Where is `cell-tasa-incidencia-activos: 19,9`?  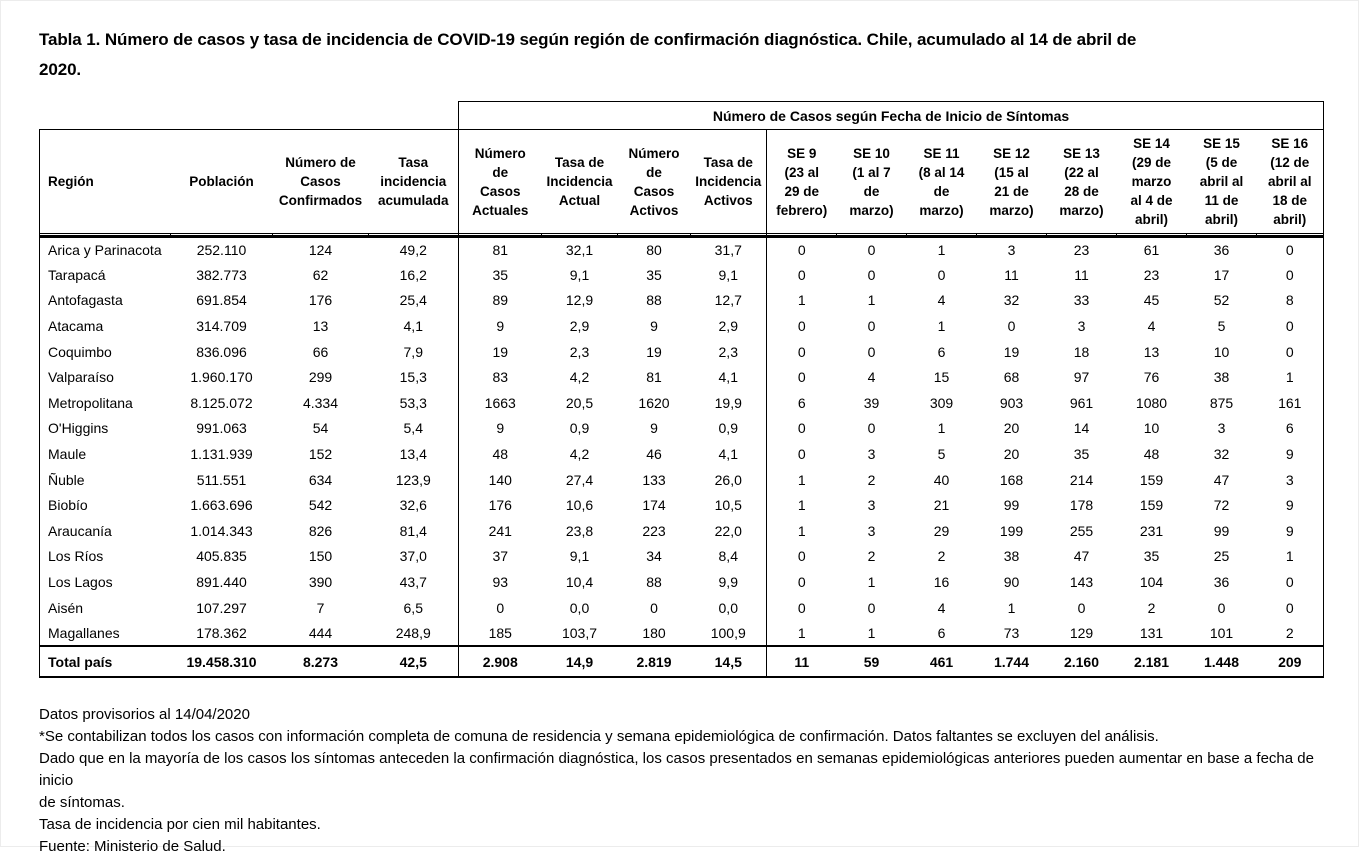
cell-tasa-incidencia-activos: 19,9 is located at coordinates (728, 402).